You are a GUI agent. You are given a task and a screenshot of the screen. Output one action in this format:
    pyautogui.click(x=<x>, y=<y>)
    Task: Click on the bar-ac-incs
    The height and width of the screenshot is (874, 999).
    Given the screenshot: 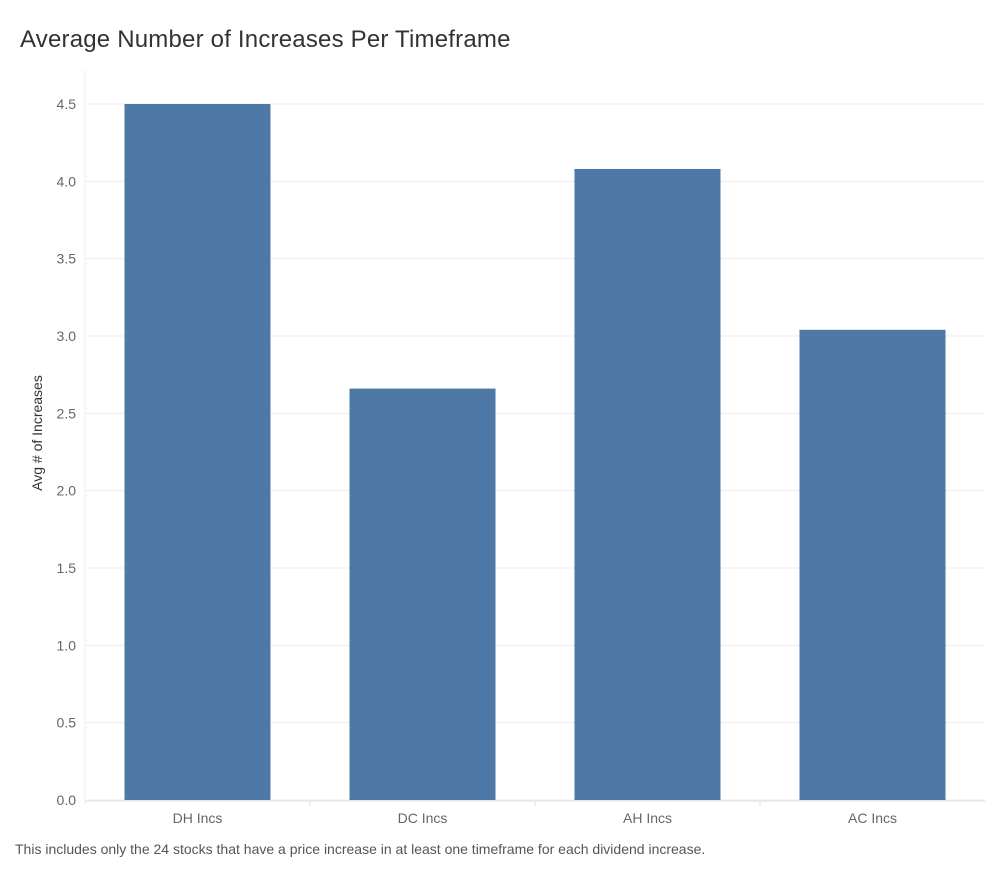 What is the action you would take?
    pyautogui.click(x=872, y=564)
    